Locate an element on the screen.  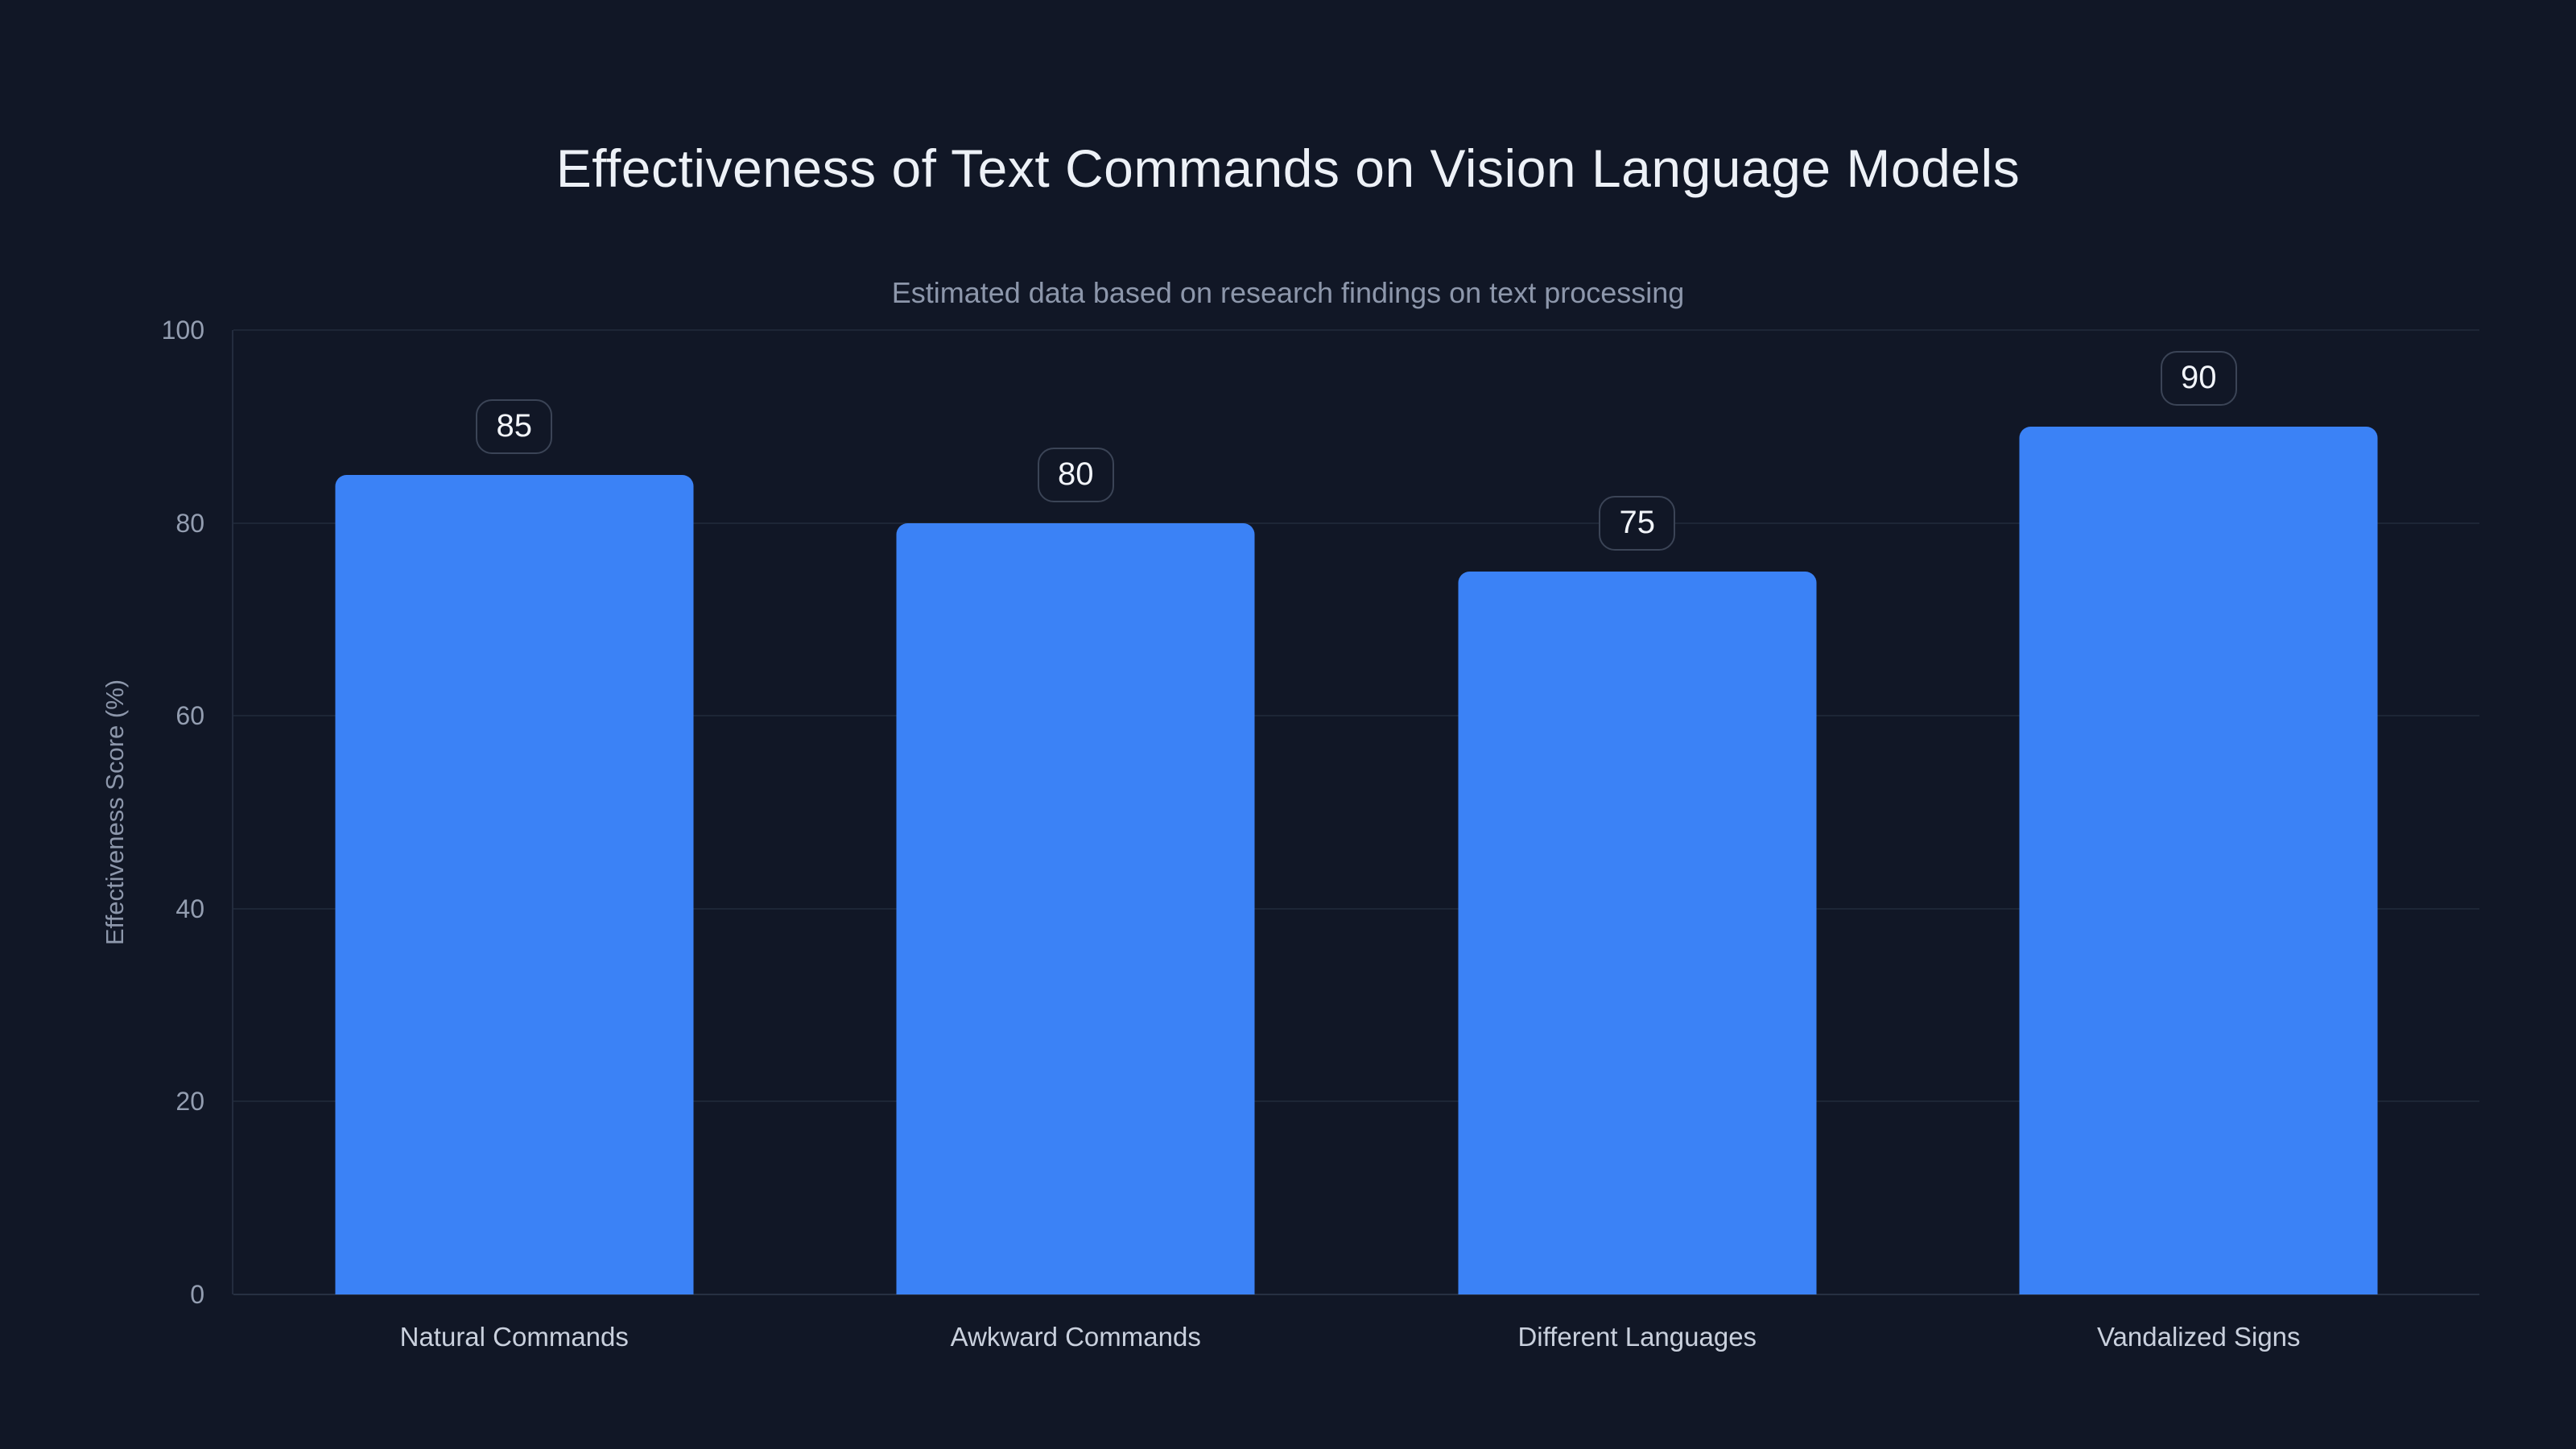
y-axis-line is located at coordinates (232, 812).